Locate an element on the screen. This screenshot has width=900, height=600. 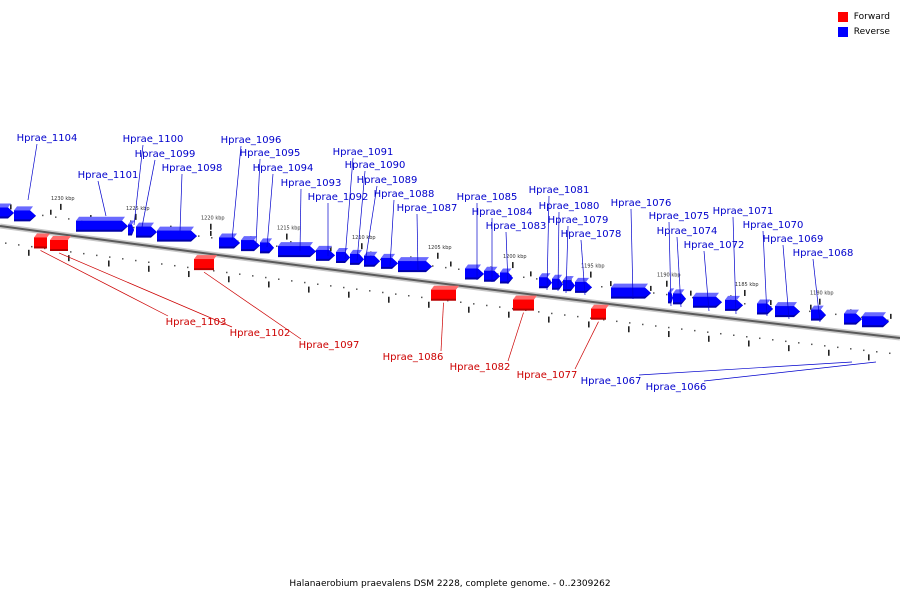
gene-hprae-1070-label: Hprae_1070 is located at coordinates (773, 225).